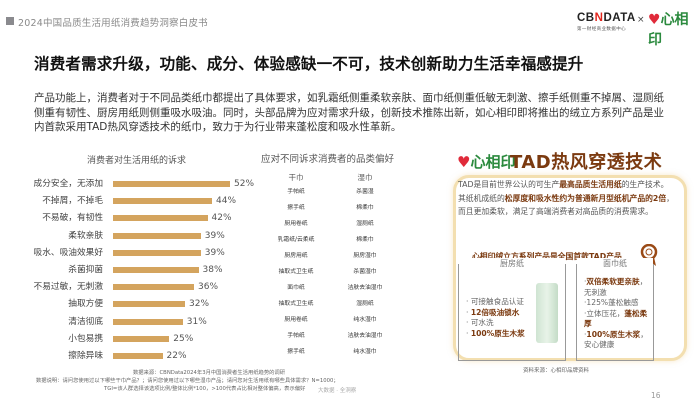 This screenshot has width=700, height=411. What do you see at coordinates (365, 272) in the screenshot?
I see `wet-tissue-cell: 杀菌湿巾` at bounding box center [365, 272].